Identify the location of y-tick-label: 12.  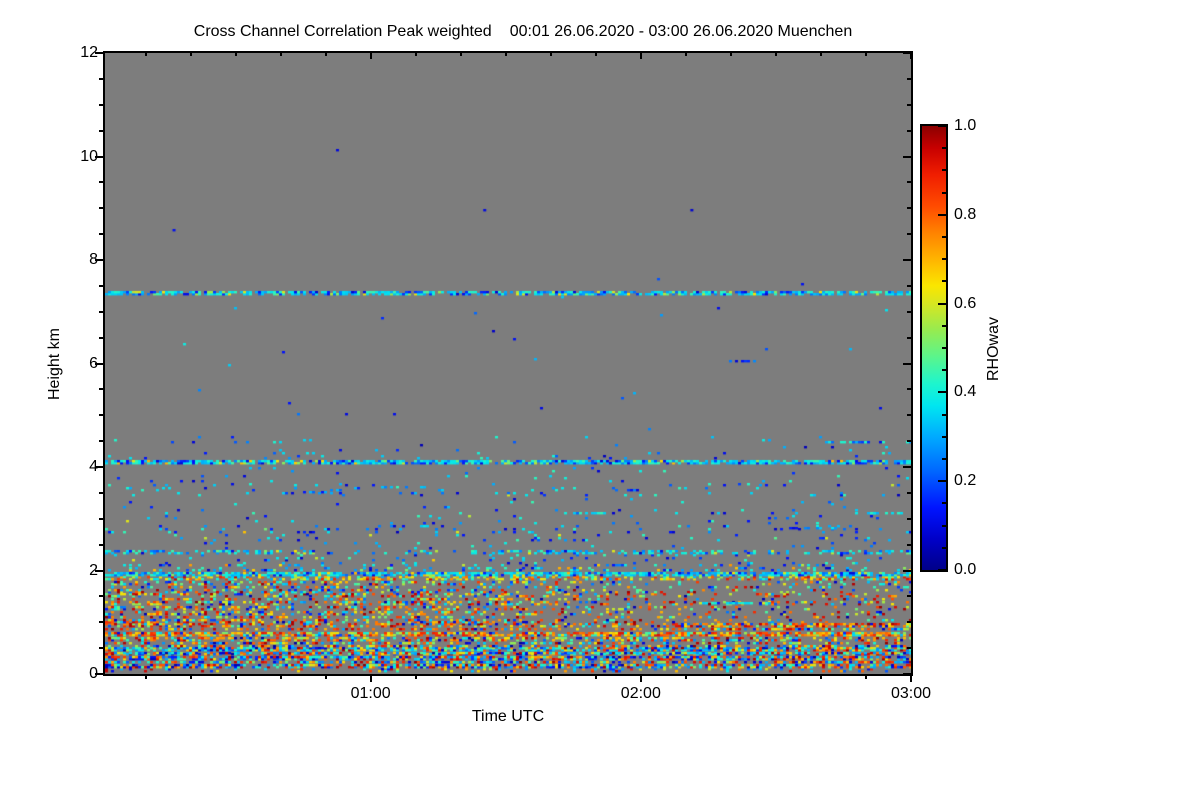
(89, 52).